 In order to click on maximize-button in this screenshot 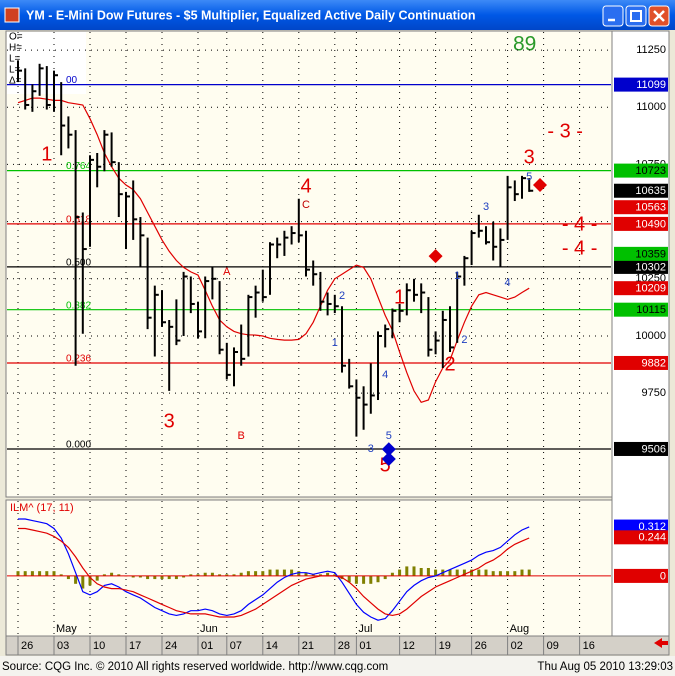, I will do `click(636, 16)`.